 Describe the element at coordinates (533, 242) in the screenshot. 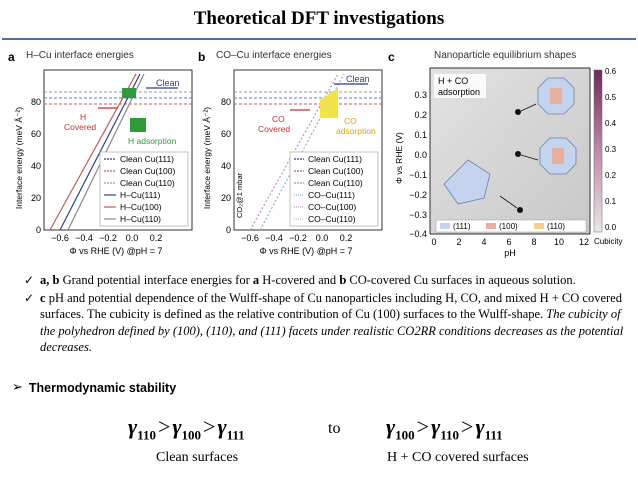

I see `c-xtick: 8` at that location.